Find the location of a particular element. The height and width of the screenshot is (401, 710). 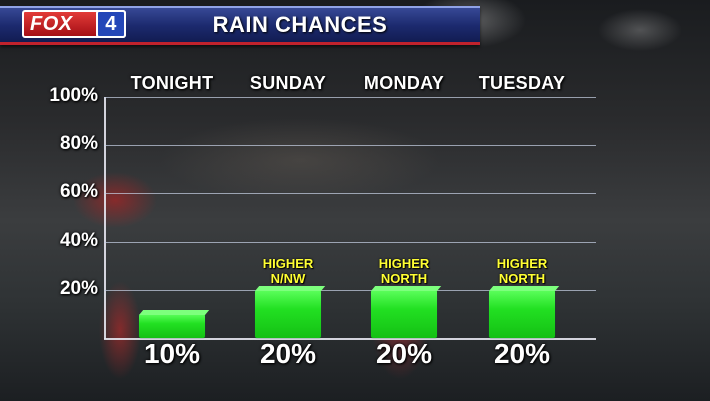

bar-tonight is located at coordinates (172, 325).